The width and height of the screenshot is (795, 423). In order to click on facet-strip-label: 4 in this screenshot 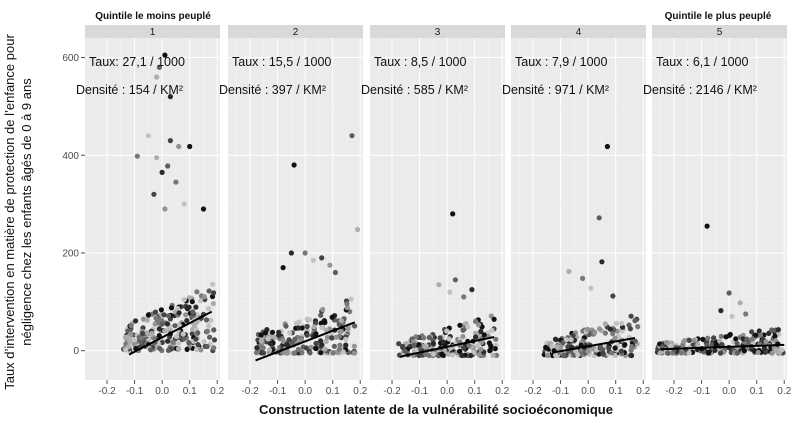, I will do `click(579, 32)`.